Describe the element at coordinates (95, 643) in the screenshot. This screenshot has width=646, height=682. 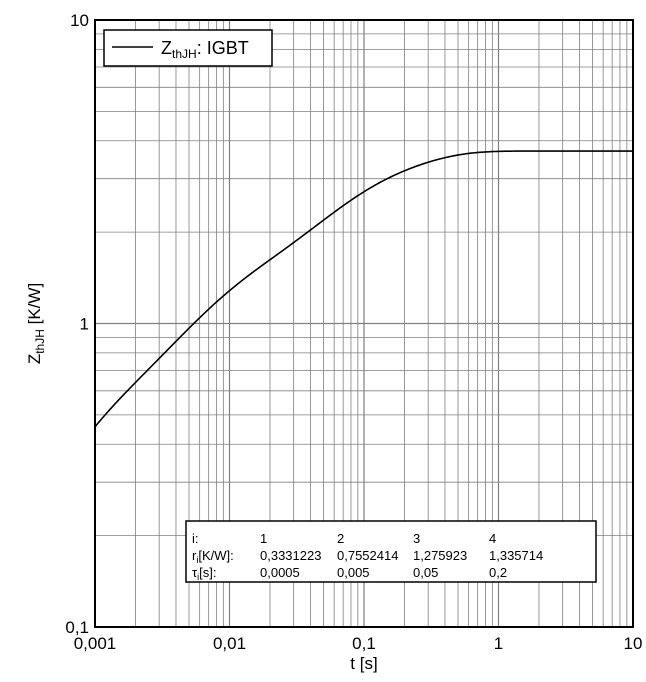
I see `x-tick-label: 0,001` at that location.